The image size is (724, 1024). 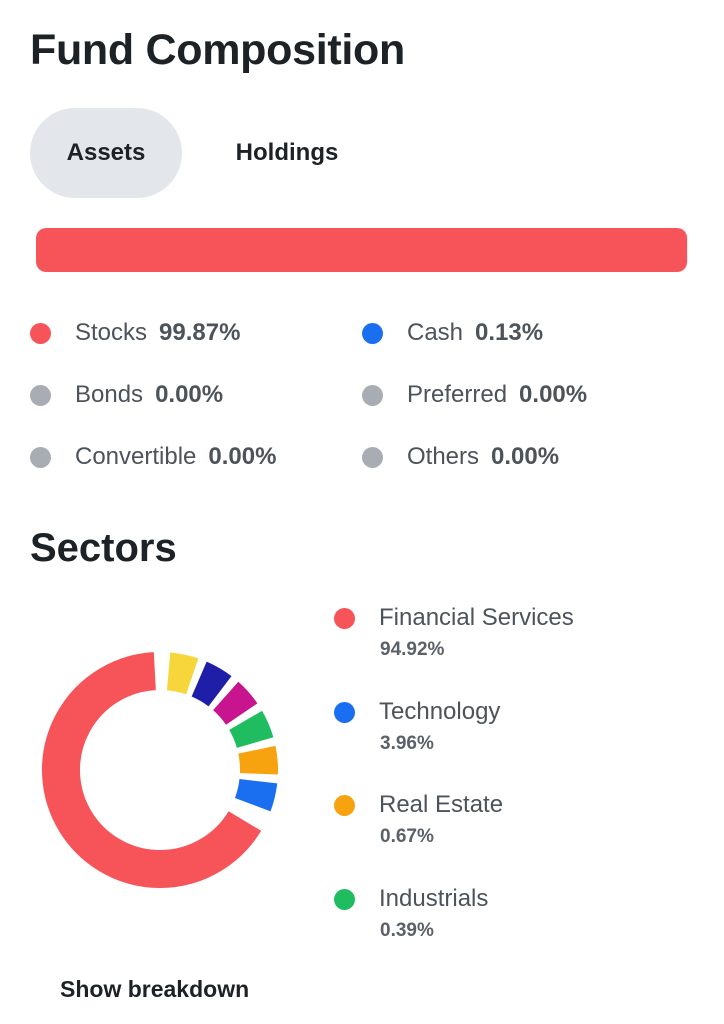 What do you see at coordinates (441, 804) in the screenshot?
I see `sector-label: Real Estate` at bounding box center [441, 804].